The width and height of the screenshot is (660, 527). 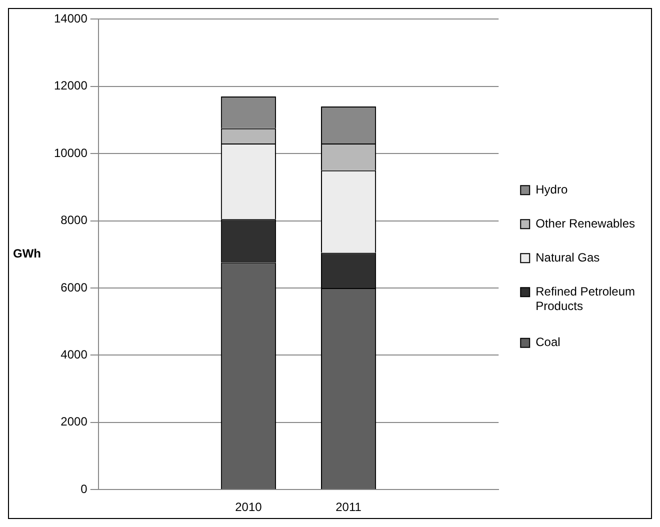 I want to click on x-tick-label: 2010, so click(x=248, y=507).